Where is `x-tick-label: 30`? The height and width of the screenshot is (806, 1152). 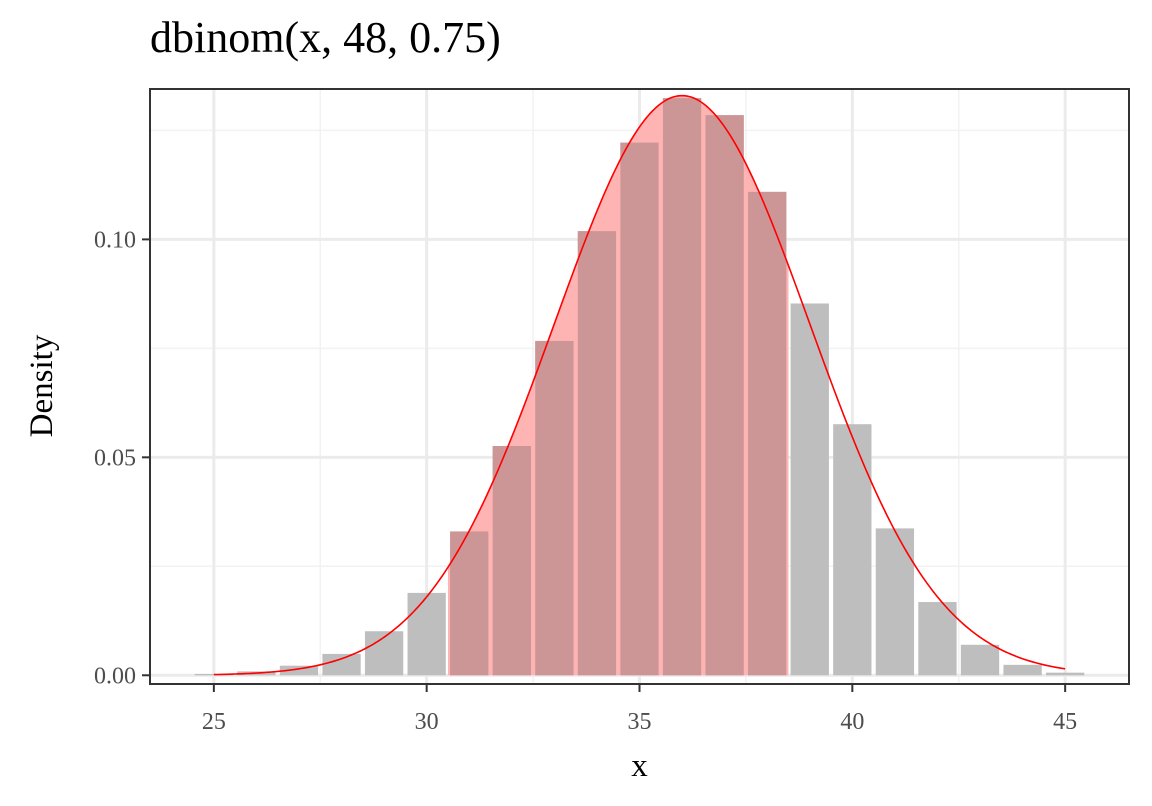 x-tick-label: 30 is located at coordinates (427, 722).